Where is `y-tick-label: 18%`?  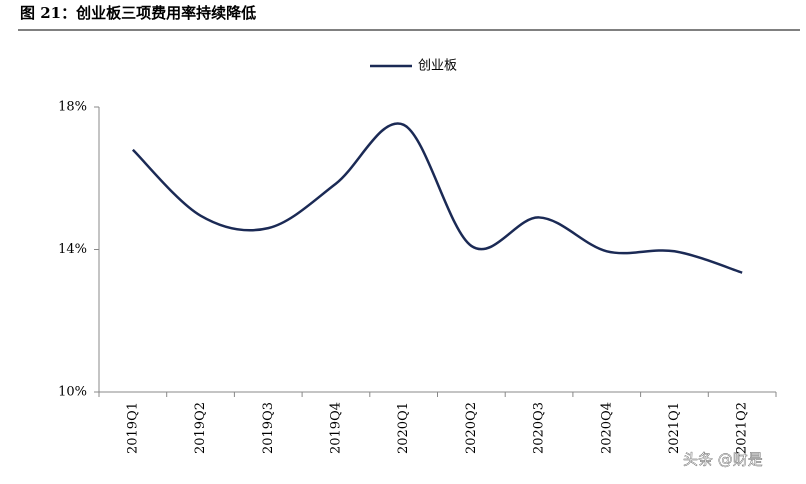
y-tick-label: 18% is located at coordinates (72, 107).